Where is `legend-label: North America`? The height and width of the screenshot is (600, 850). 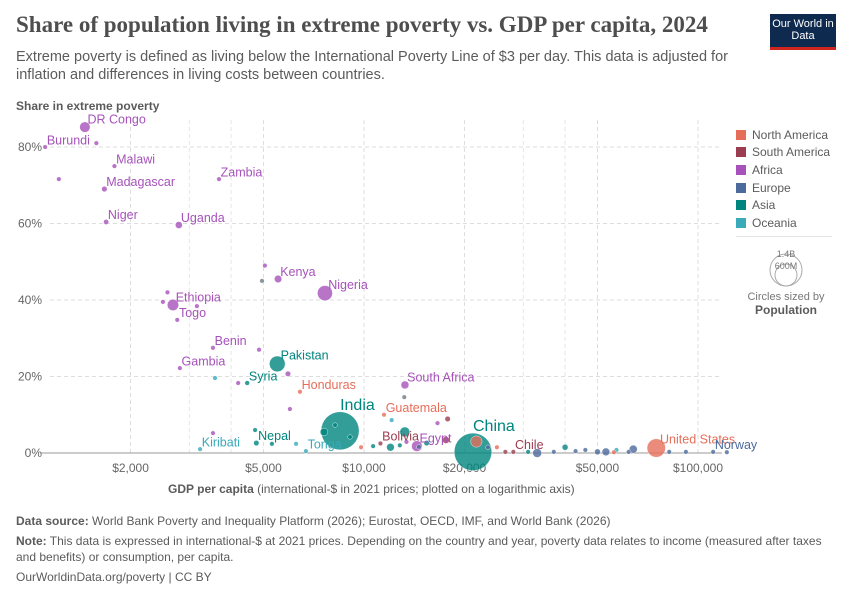 legend-label: North America is located at coordinates (790, 134).